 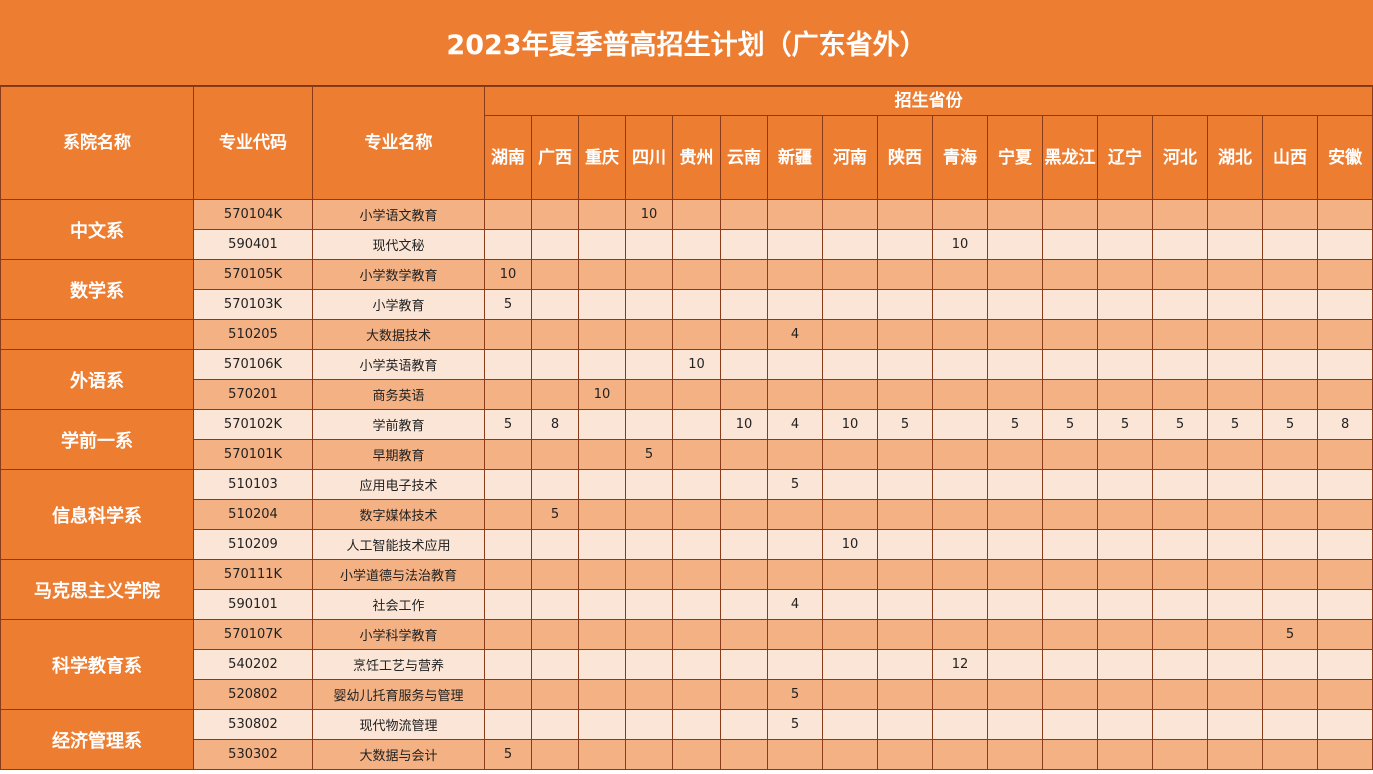 I want to click on header-province: 黑龙江, so click(x=1070, y=157).